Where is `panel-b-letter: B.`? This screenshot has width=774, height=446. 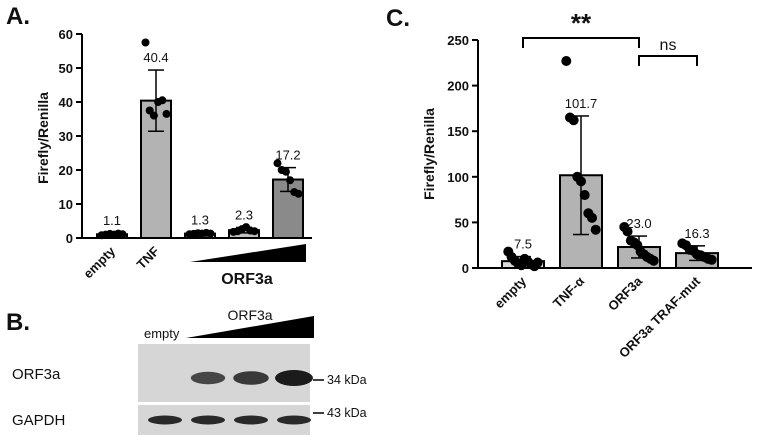
panel-b-letter: B. is located at coordinates (18, 322).